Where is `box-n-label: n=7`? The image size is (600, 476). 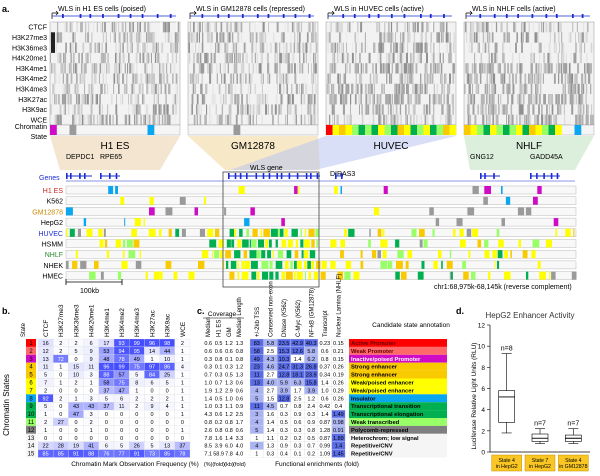
box-n-label: n=7 is located at coordinates (573, 424).